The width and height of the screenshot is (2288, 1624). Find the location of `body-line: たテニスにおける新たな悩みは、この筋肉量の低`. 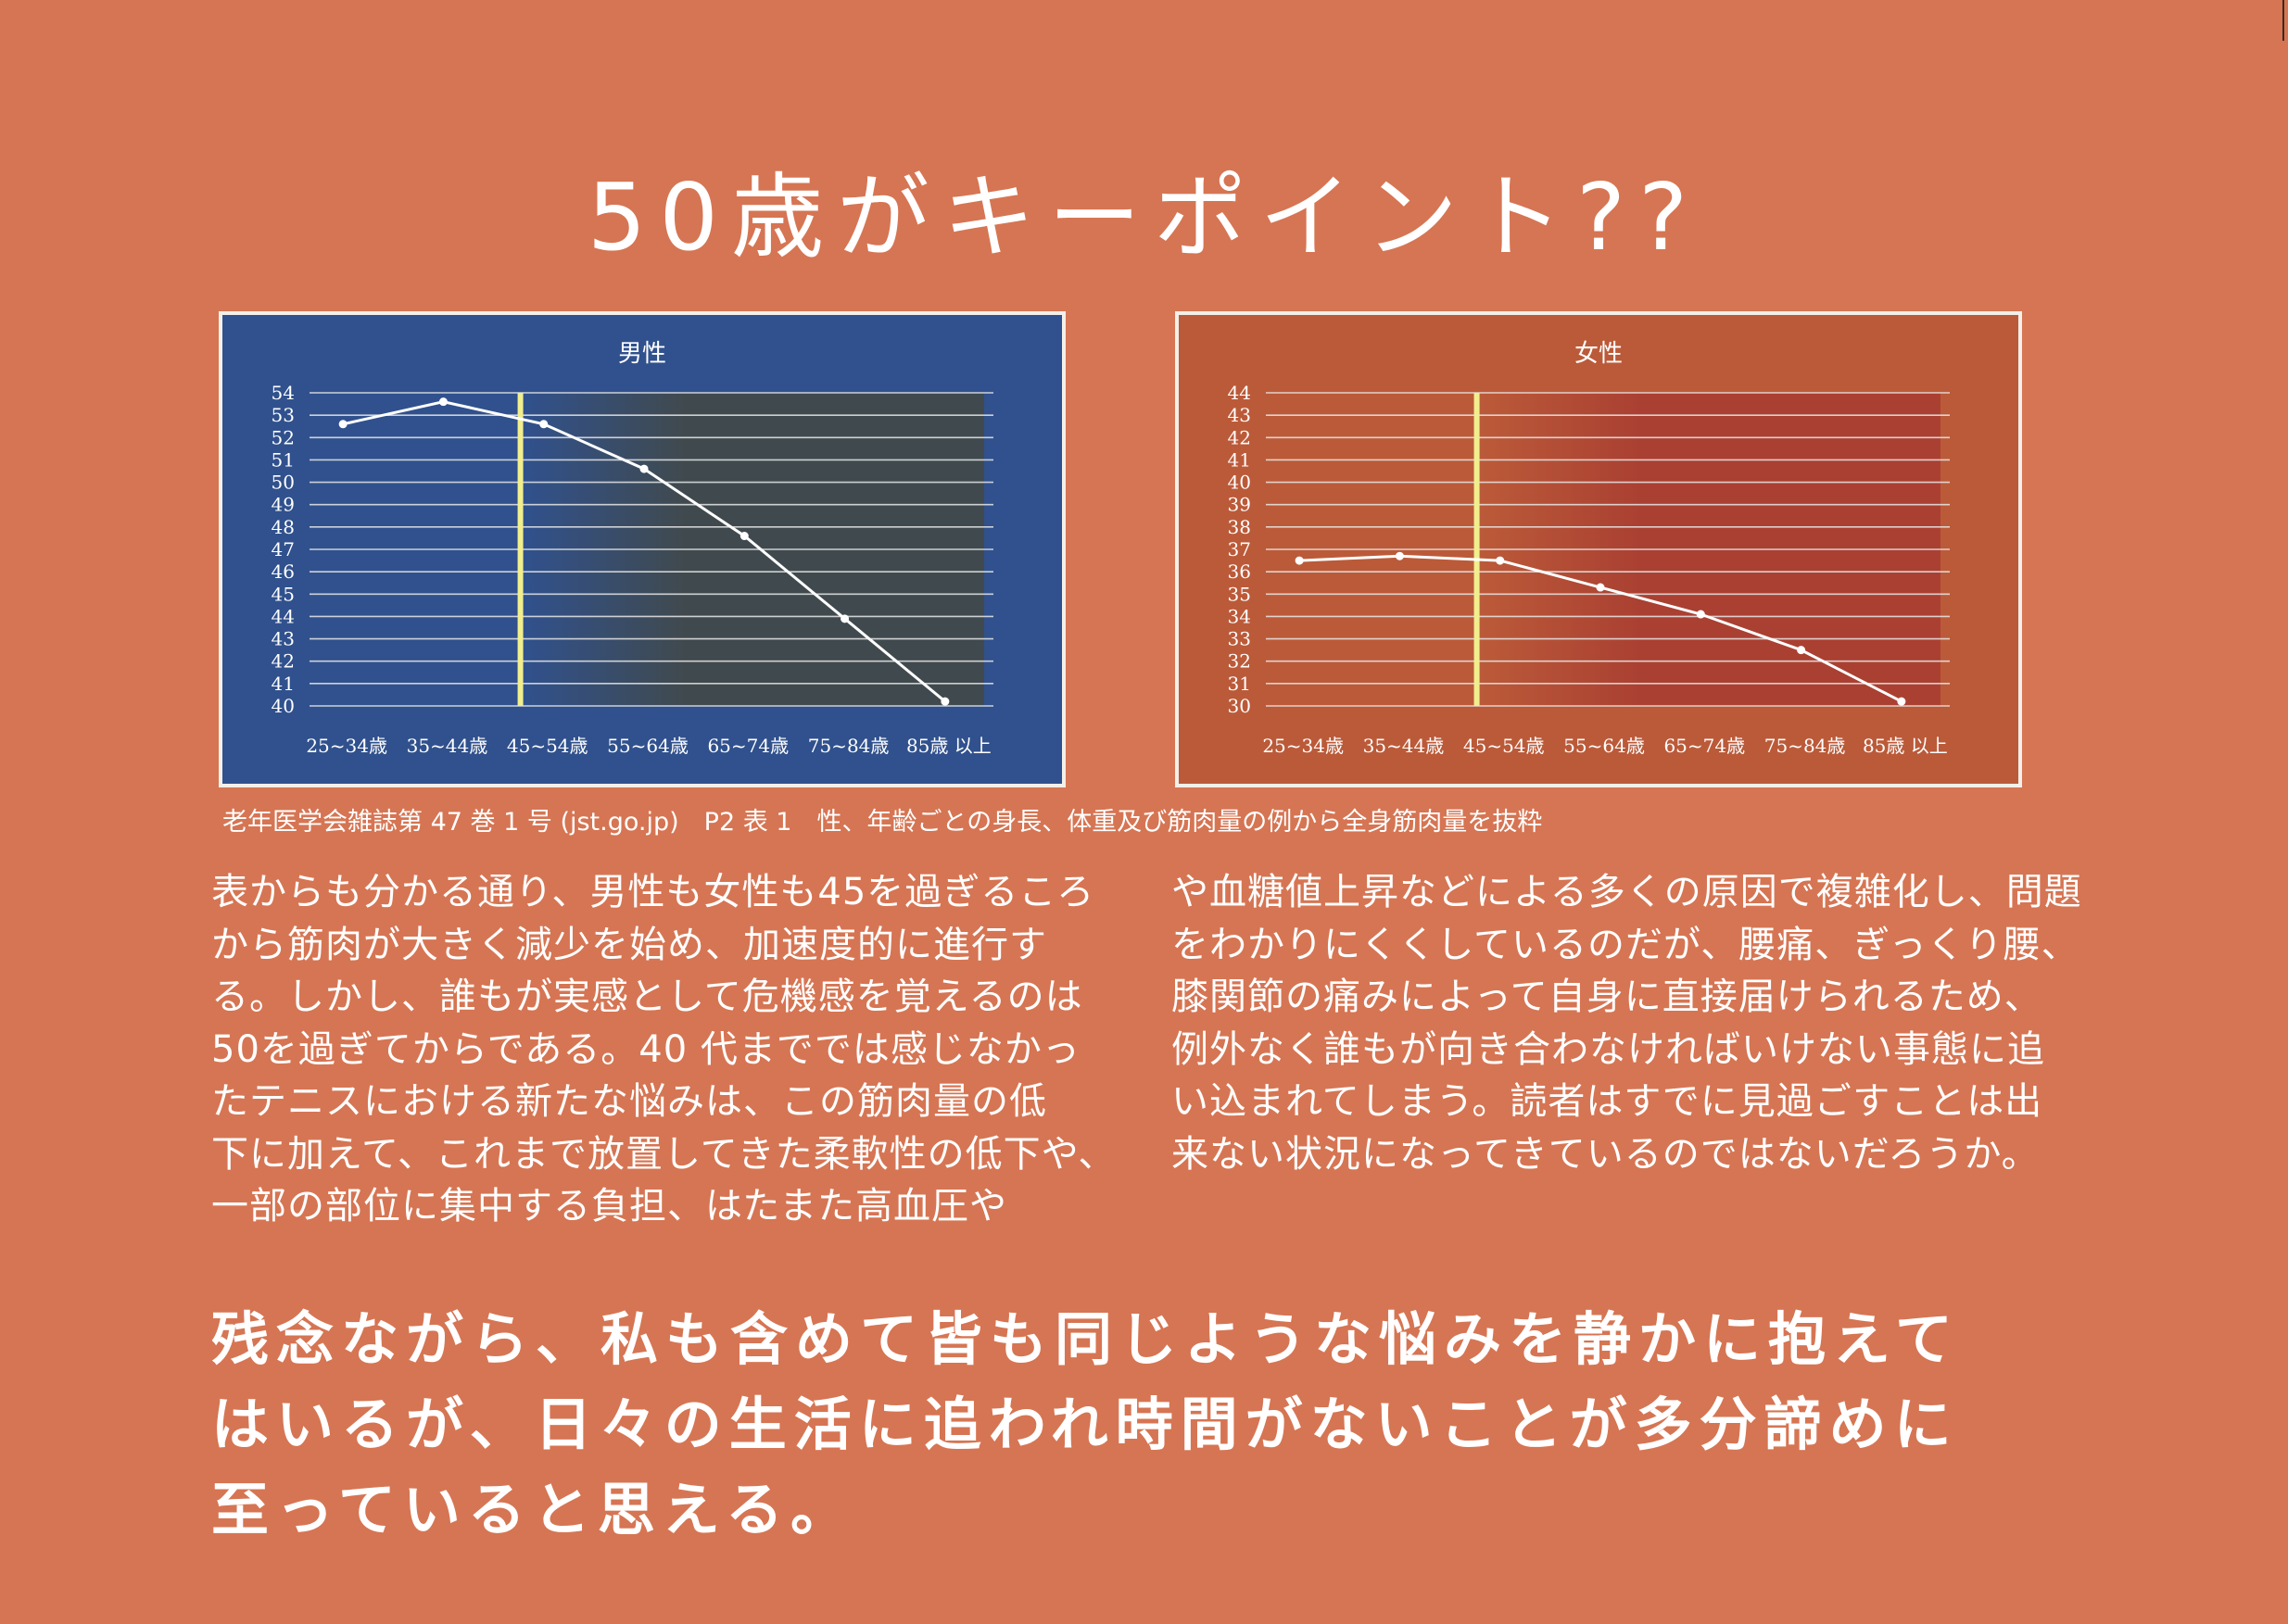

body-line: たテニスにおける新たな悩みは、この筋肉量の低 is located at coordinates (629, 1101).